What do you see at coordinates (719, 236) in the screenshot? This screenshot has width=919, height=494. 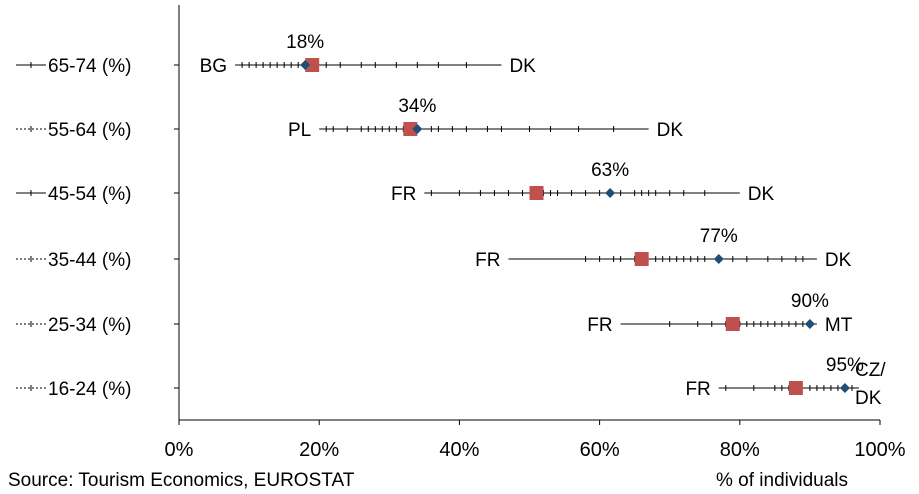 I see `value-label: 77%` at bounding box center [719, 236].